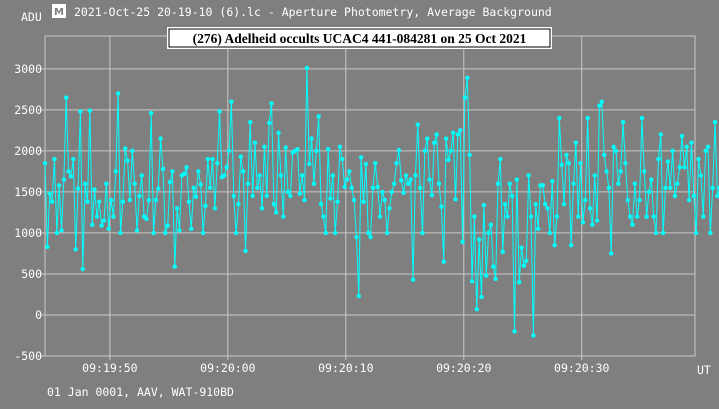 Image resolution: width=719 pixels, height=409 pixels. I want to click on x-axis-label: UT, so click(704, 370).